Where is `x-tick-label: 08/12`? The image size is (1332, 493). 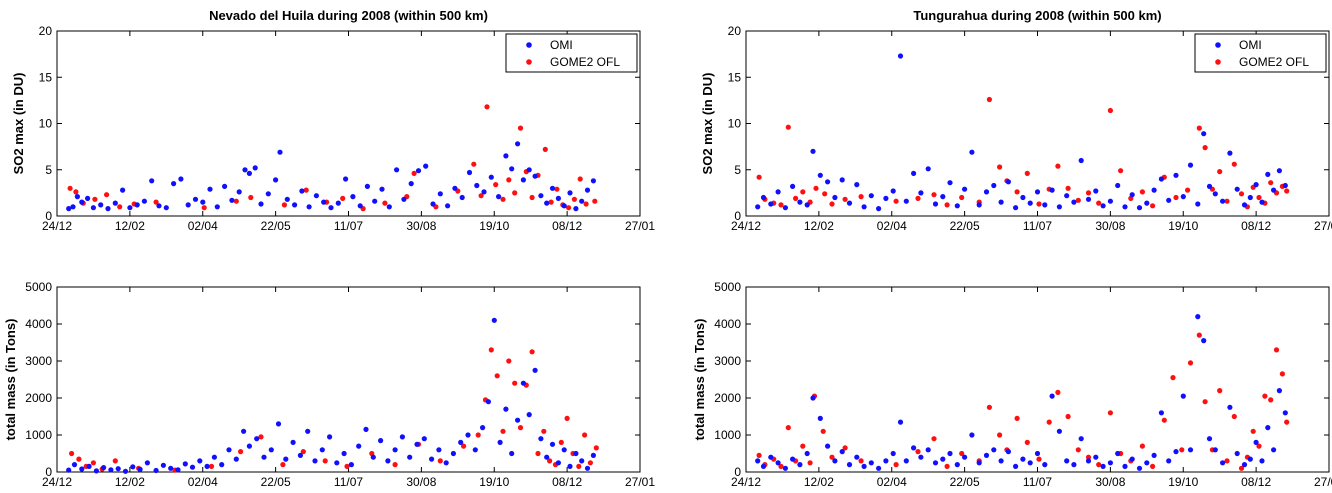
x-tick-label: 08/12 is located at coordinates (567, 226).